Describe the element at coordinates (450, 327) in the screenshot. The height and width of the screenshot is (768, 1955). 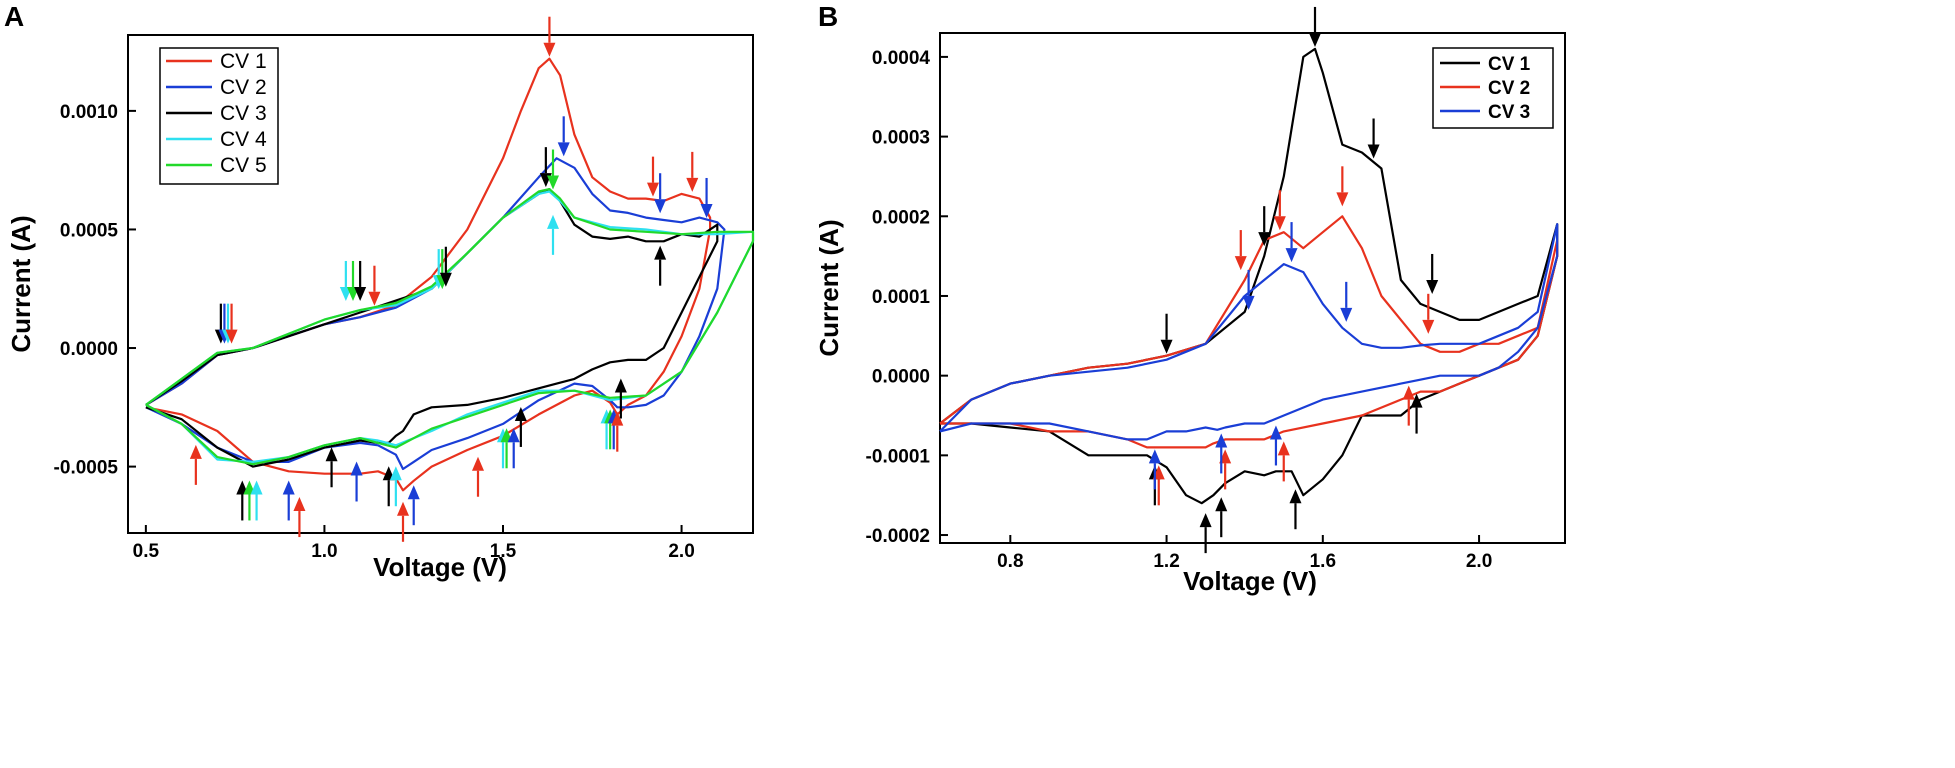
I see `panel-a-series-cv5` at that location.